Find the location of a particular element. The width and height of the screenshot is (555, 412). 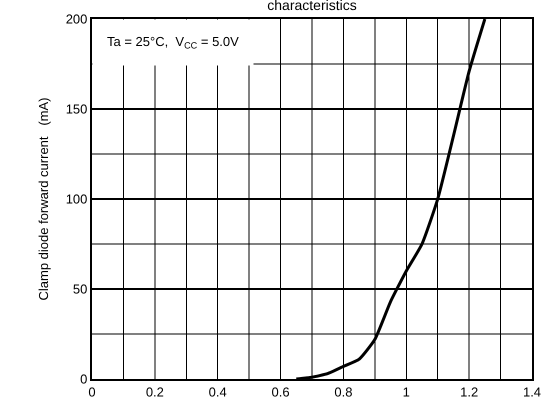

y-tick-label: 0 is located at coordinates (84, 379).